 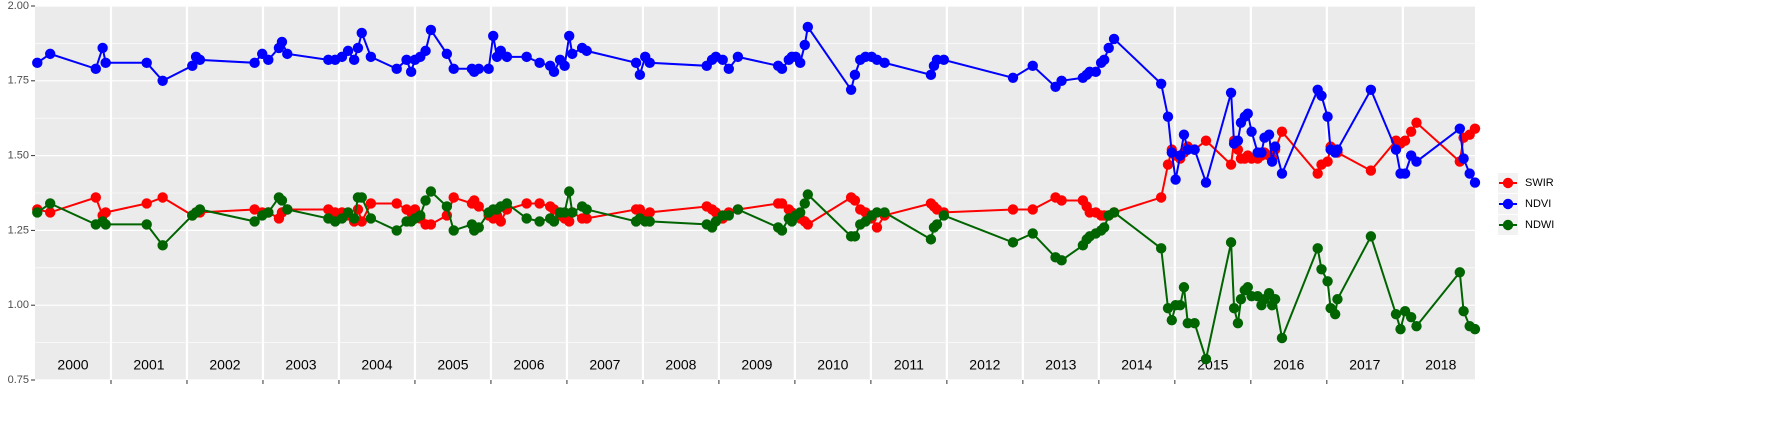 What do you see at coordinates (528, 365) in the screenshot?
I see `year-label: 2006` at bounding box center [528, 365].